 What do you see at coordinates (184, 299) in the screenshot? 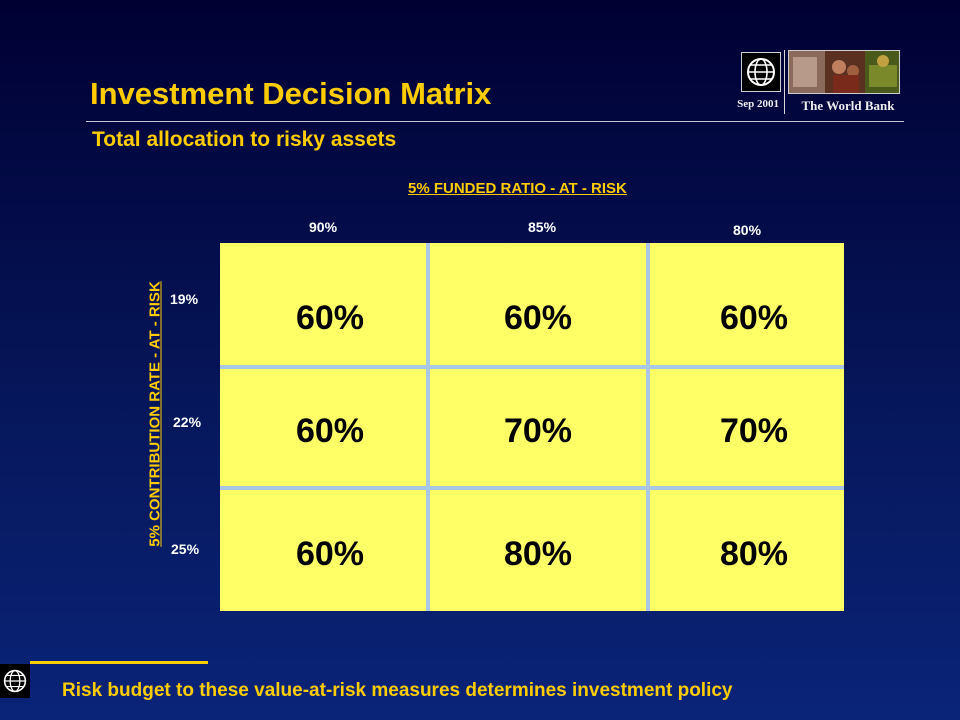
I see `row-label-1: 19%` at bounding box center [184, 299].